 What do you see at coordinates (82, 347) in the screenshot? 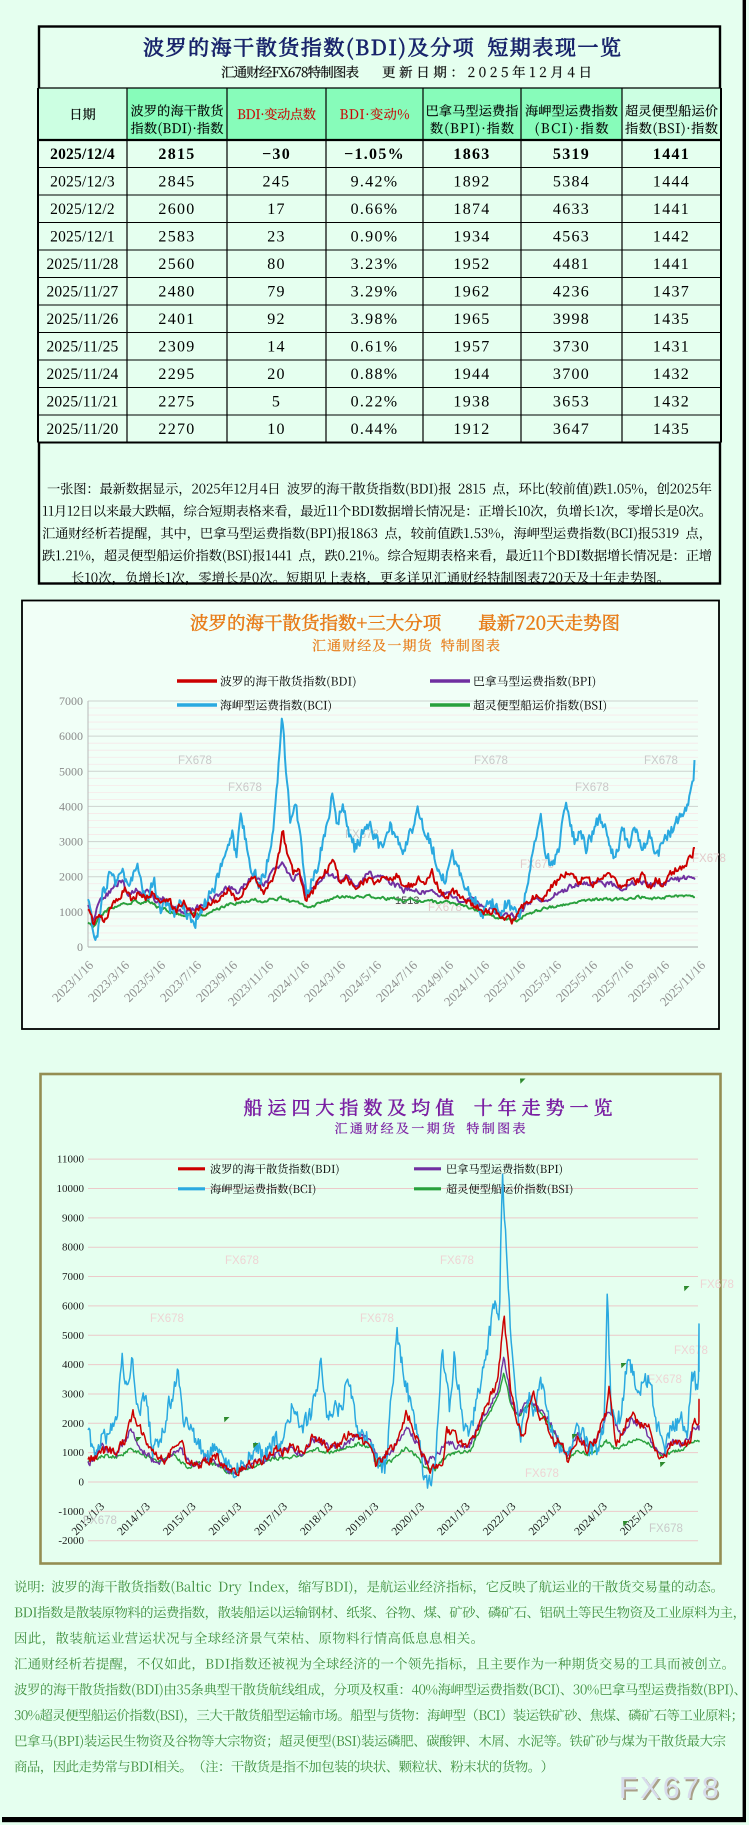
I see `svg-text: 2025/11/25` at bounding box center [82, 347].